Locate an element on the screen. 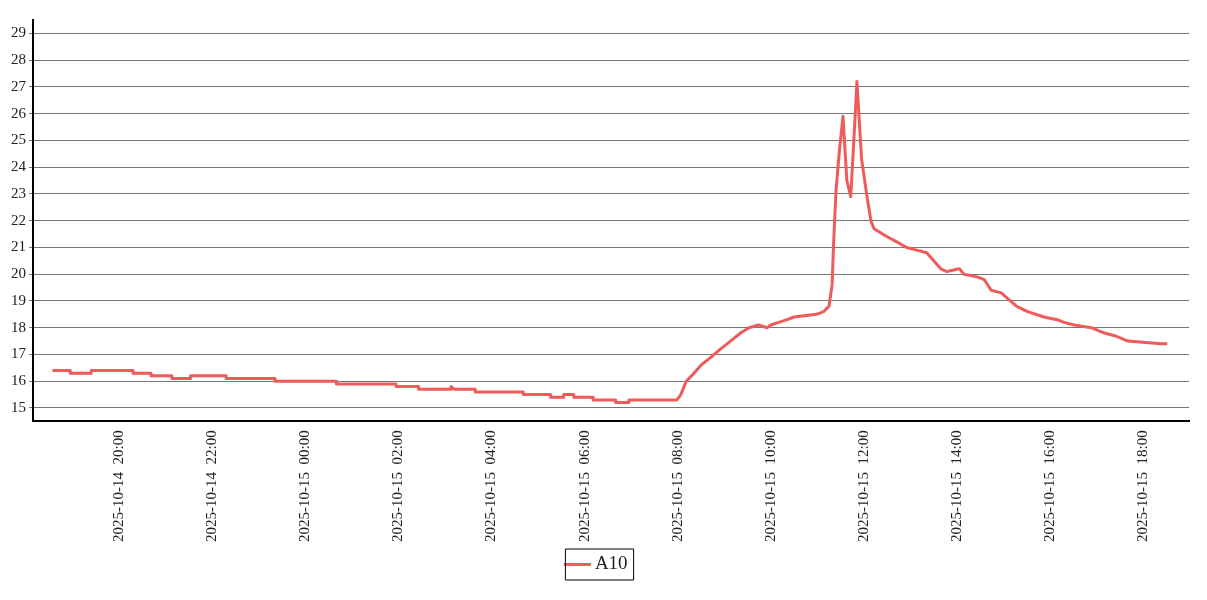 The height and width of the screenshot is (600, 1207). y-tick-label: 26 is located at coordinates (19, 112).